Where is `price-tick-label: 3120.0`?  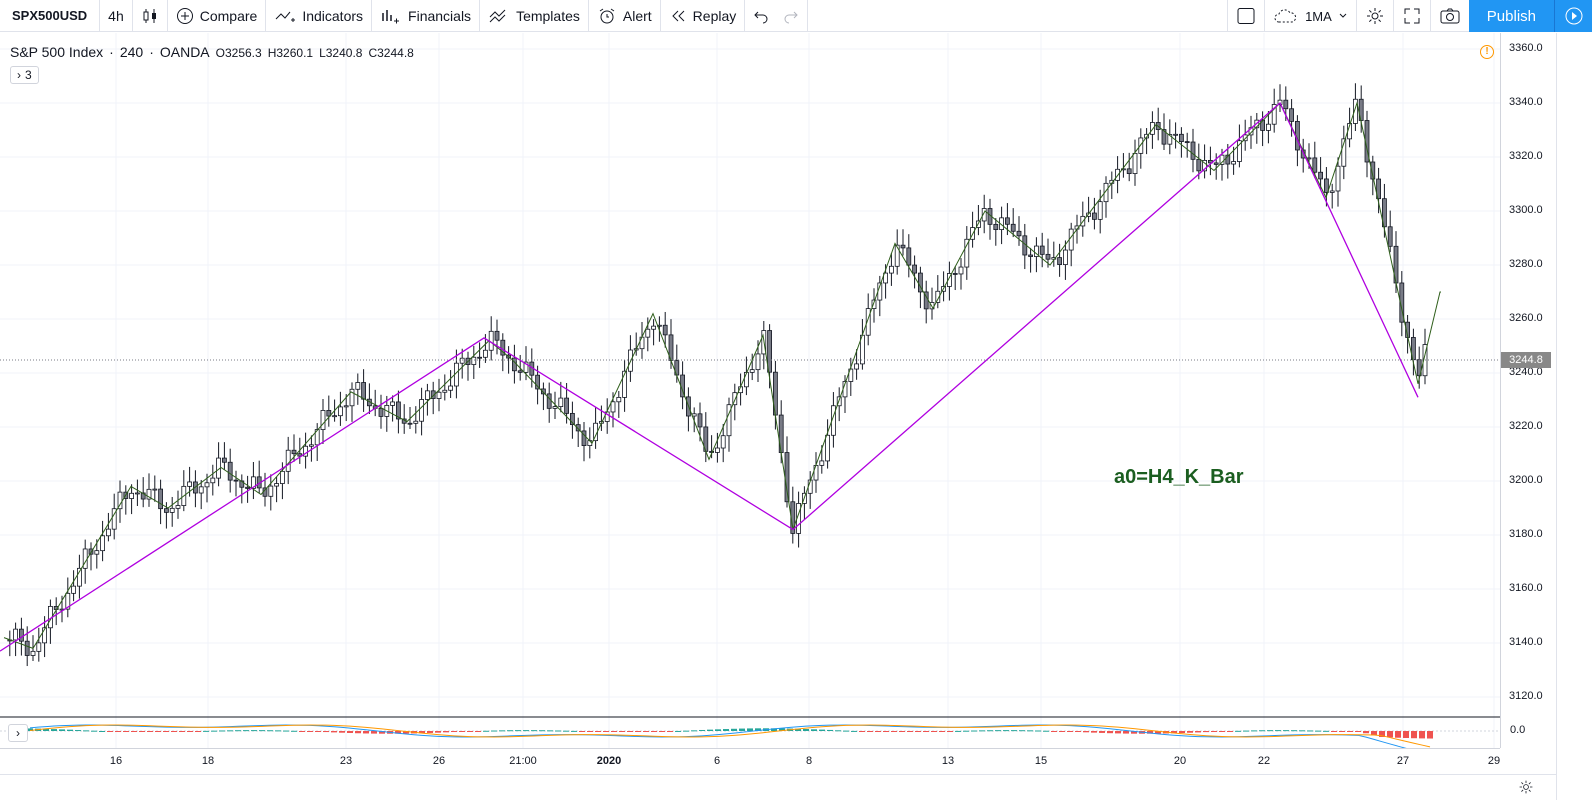
price-tick-label: 3120.0 is located at coordinates (1526, 696).